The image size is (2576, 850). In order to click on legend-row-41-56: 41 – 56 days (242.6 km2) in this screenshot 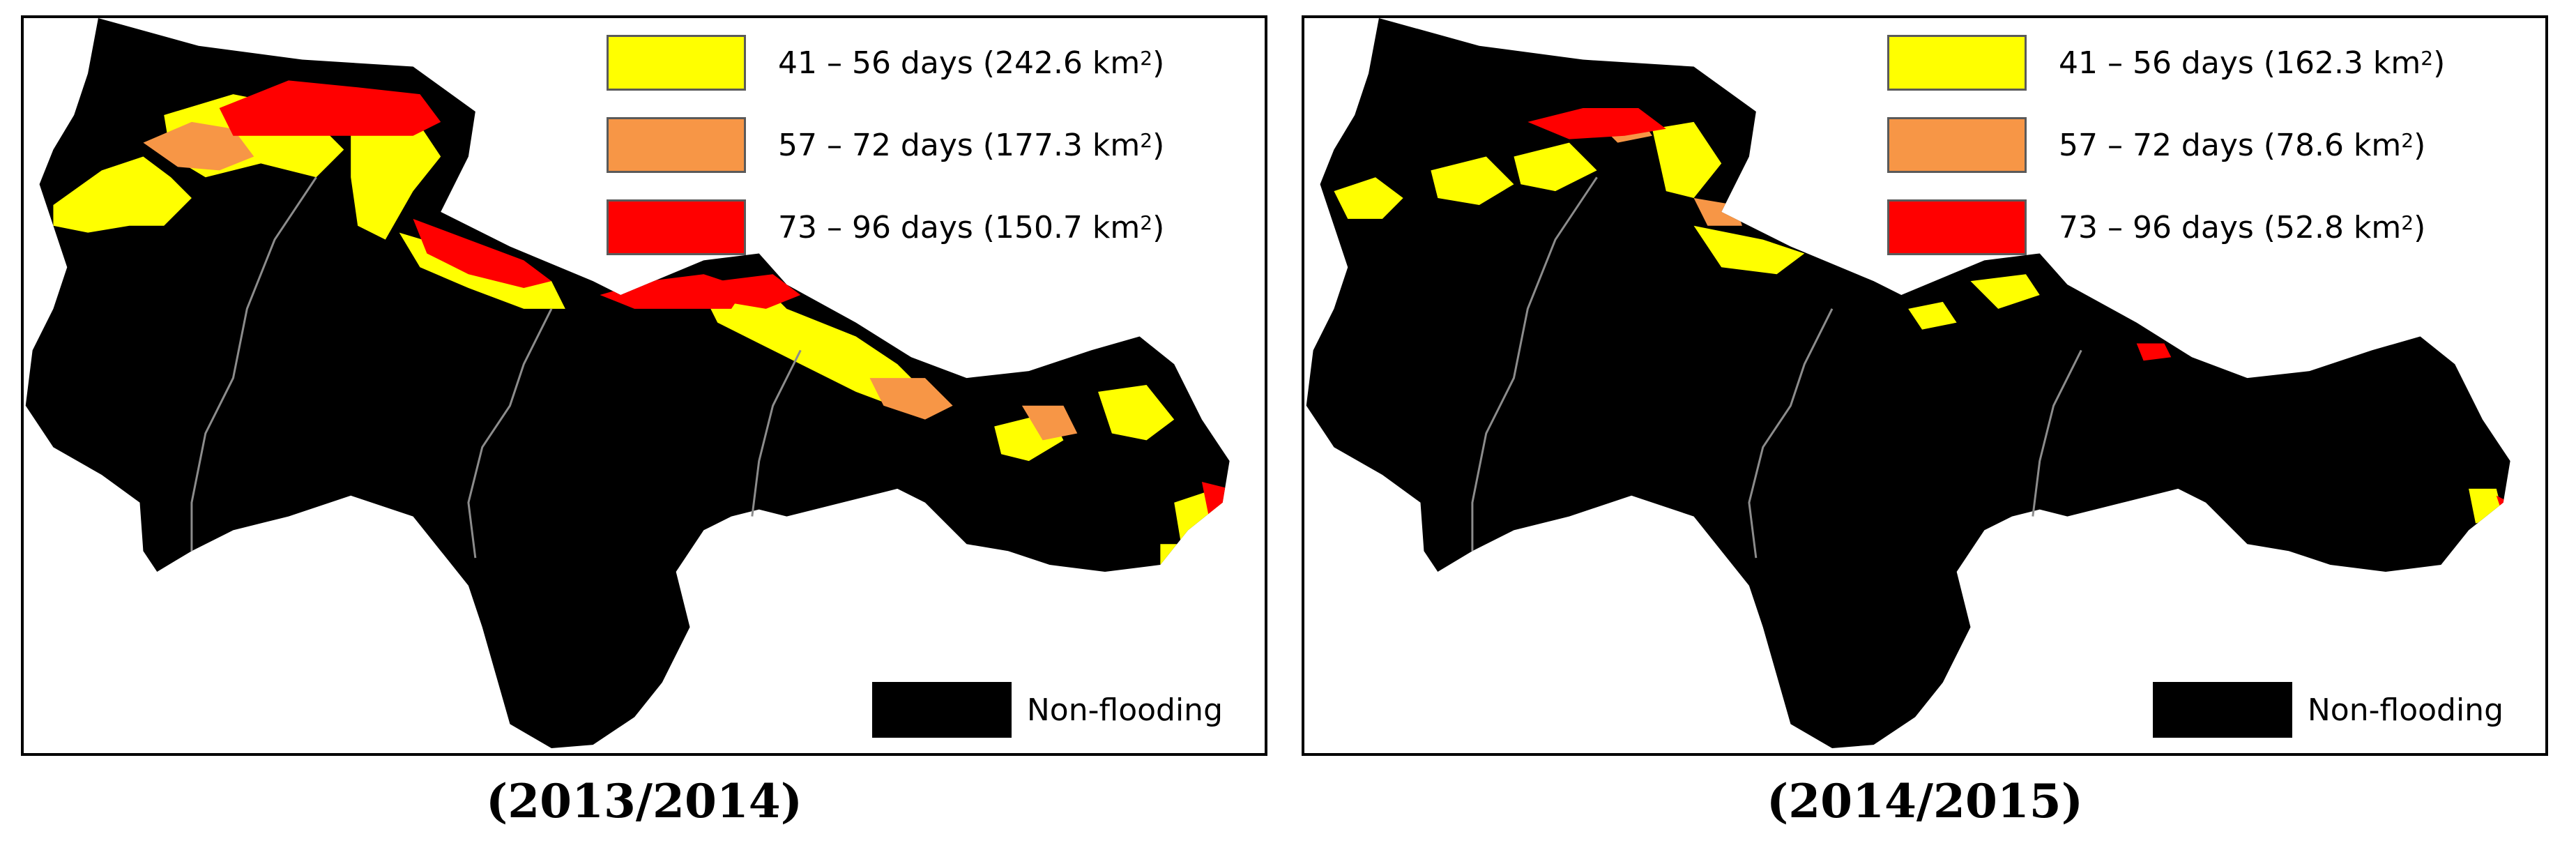, I will do `click(927, 62)`.